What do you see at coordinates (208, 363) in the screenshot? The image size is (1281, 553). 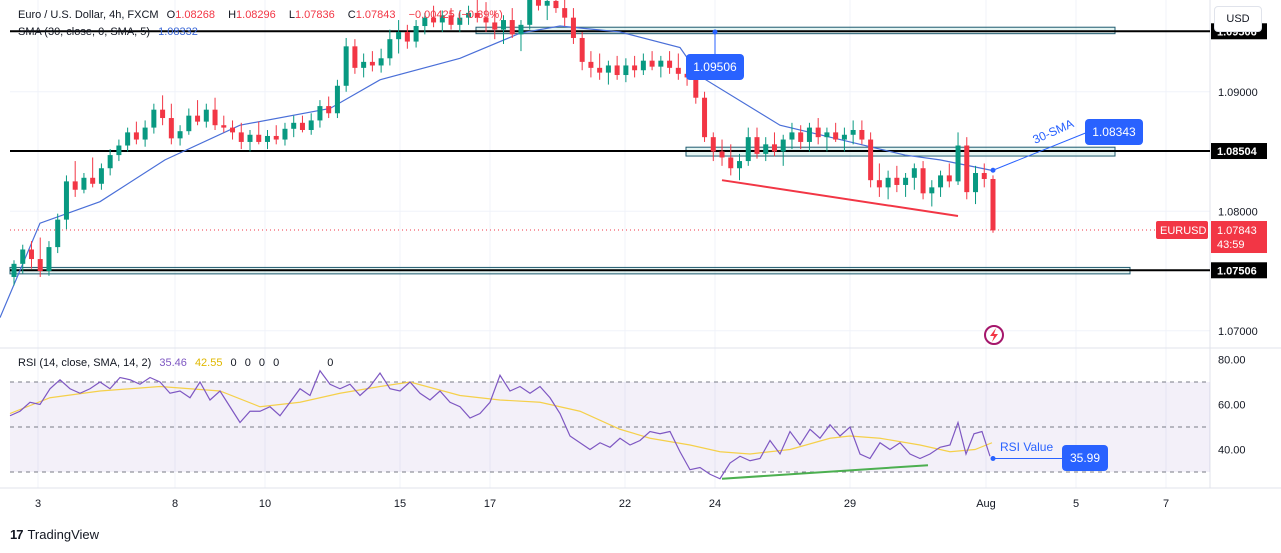 I see `rsi-ma-value: 42.55` at bounding box center [208, 363].